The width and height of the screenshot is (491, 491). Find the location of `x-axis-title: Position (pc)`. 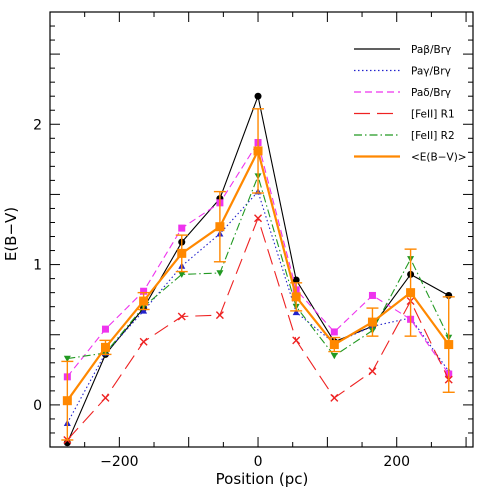

x-axis-title: Position (pc) is located at coordinates (262, 479).